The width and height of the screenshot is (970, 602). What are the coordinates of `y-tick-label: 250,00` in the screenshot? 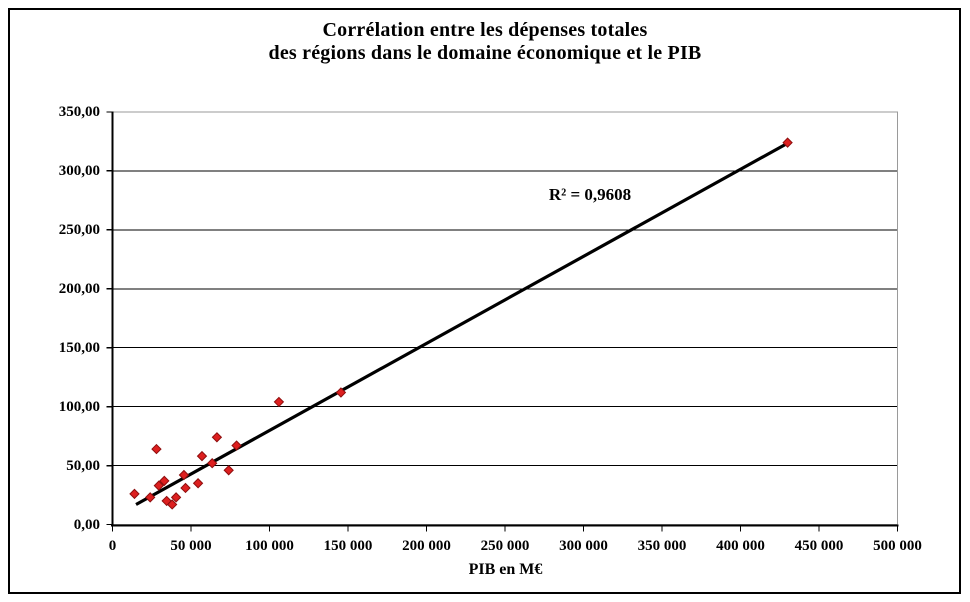 It's located at (79, 229).